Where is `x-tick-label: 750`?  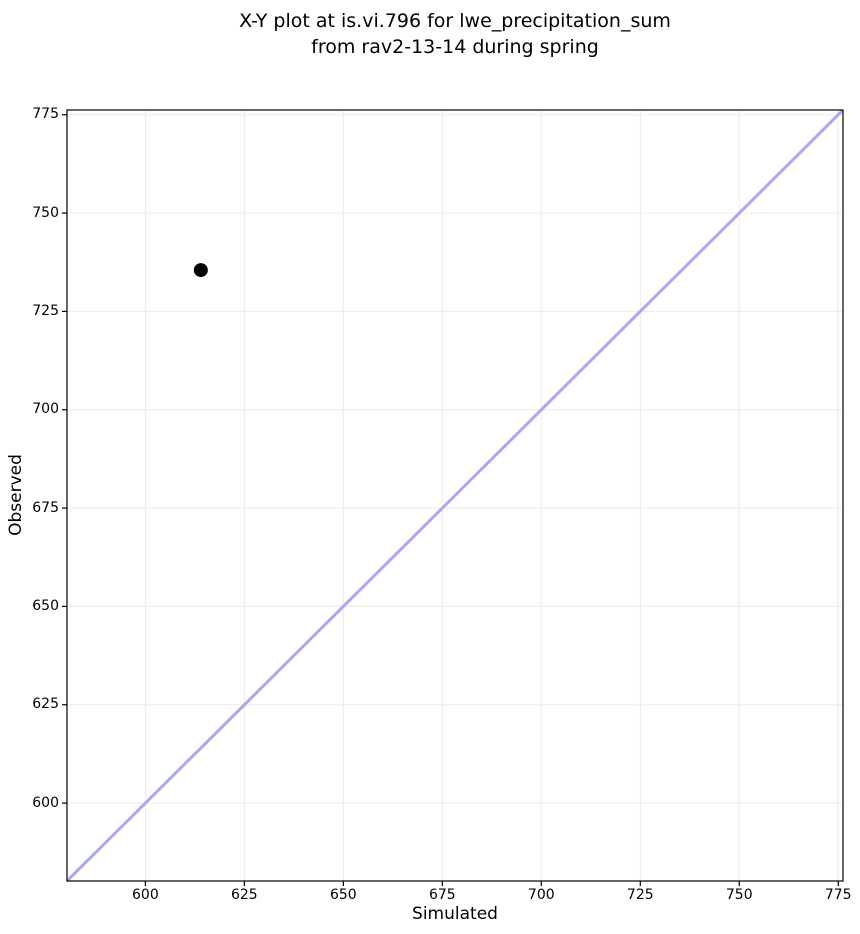 x-tick-label: 750 is located at coordinates (739, 895).